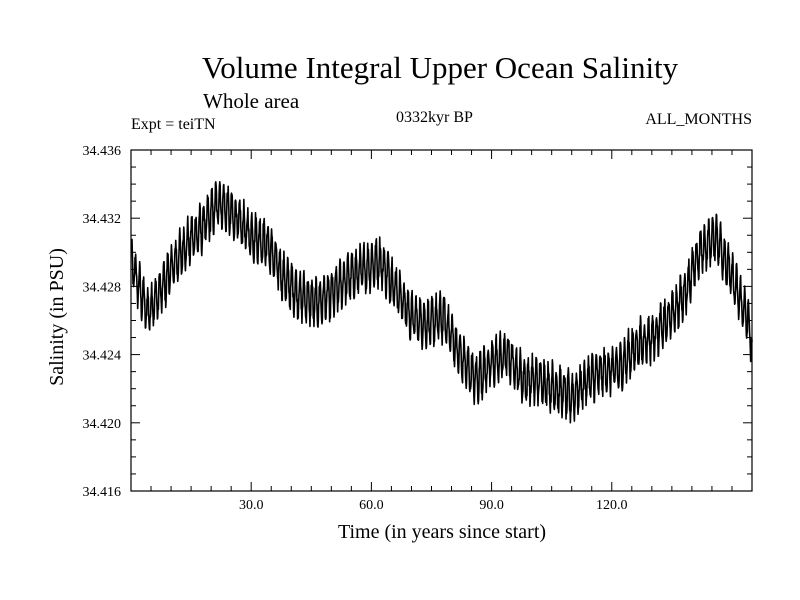  What do you see at coordinates (102, 492) in the screenshot?
I see `y-tick-label: 34.416` at bounding box center [102, 492].